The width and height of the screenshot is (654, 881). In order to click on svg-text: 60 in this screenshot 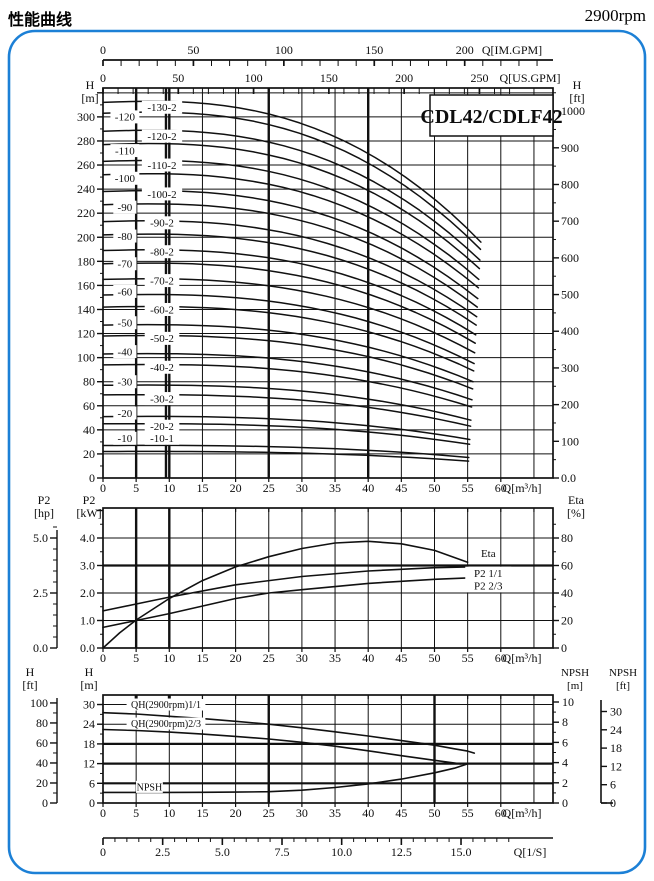, I will do `click(501, 658)`.